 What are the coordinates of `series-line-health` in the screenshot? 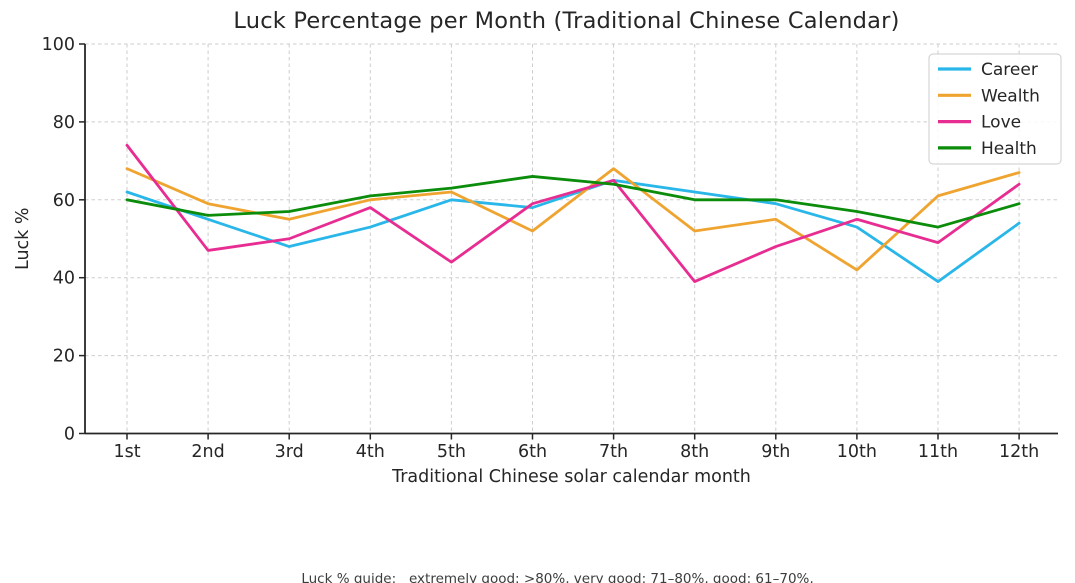 It's located at (573, 202).